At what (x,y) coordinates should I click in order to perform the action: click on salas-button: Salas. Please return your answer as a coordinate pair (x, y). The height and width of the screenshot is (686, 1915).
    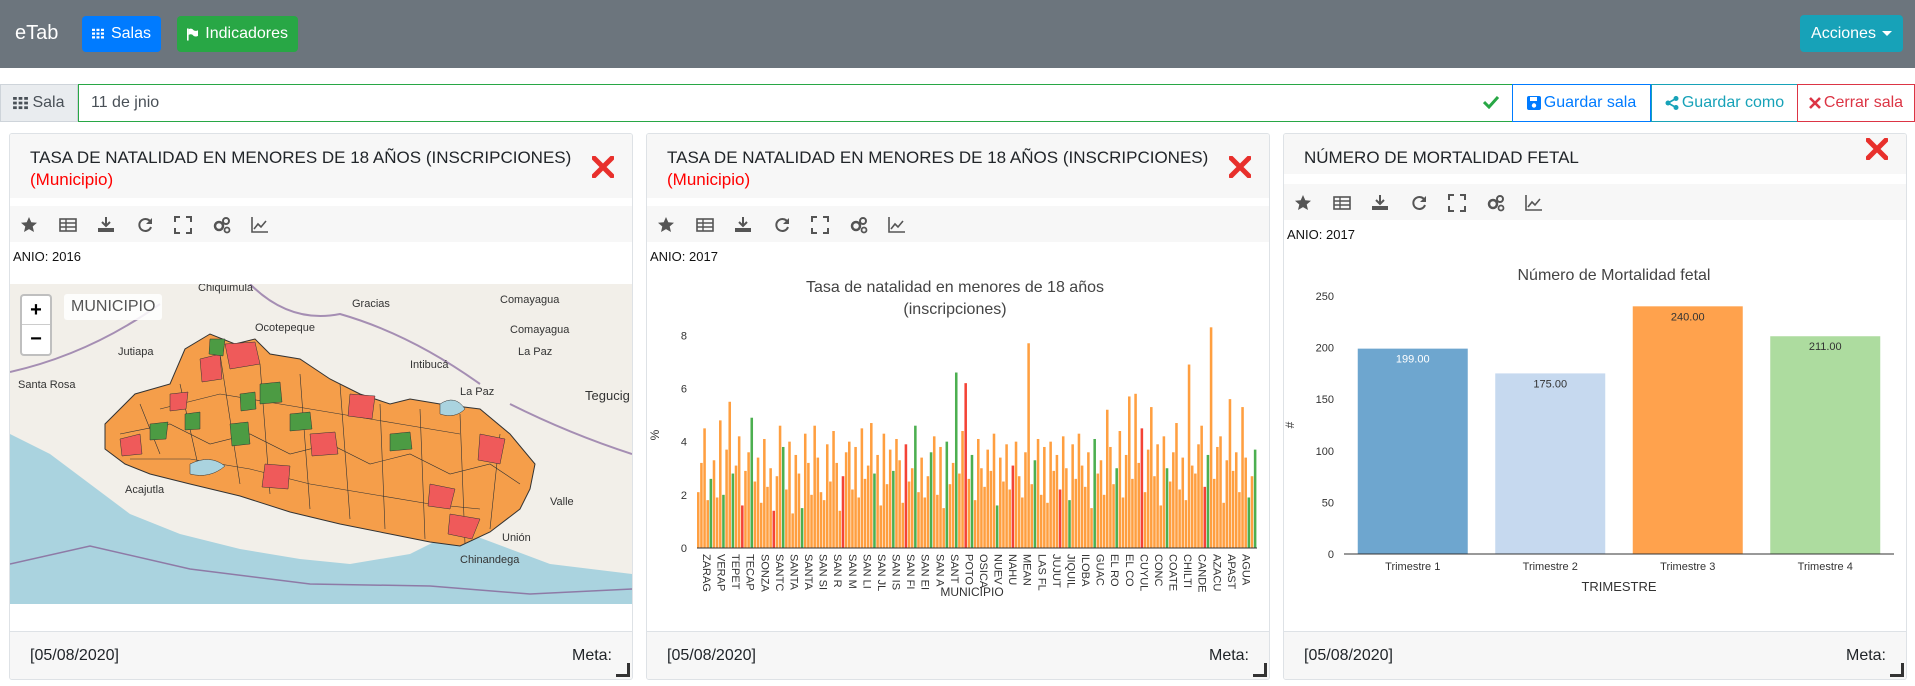
    Looking at the image, I should click on (121, 34).